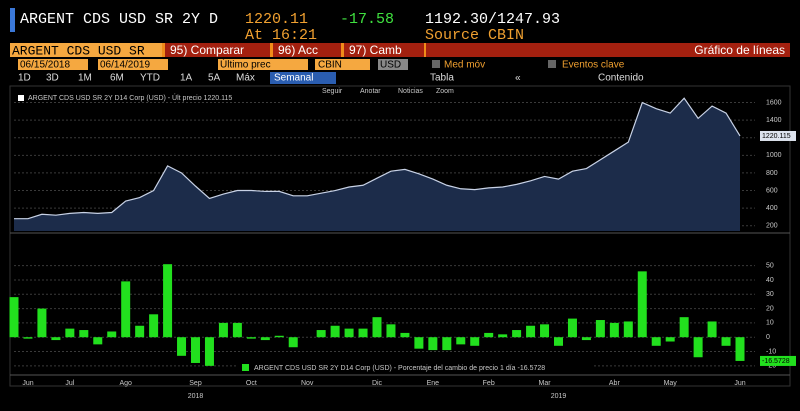 The height and width of the screenshot is (411, 800). I want to click on frequency: Semanal, so click(293, 78).